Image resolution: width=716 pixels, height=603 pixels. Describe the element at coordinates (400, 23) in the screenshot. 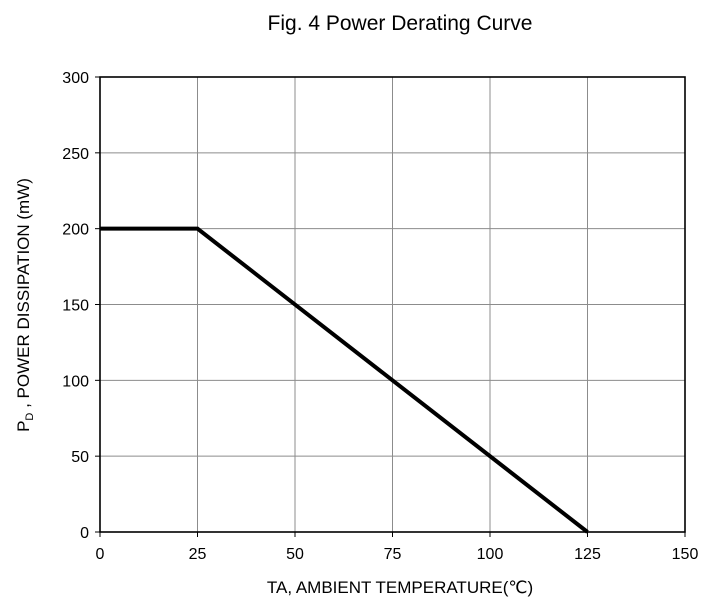

I see `chart-title: Fig. 4 Power Derating Curve` at that location.